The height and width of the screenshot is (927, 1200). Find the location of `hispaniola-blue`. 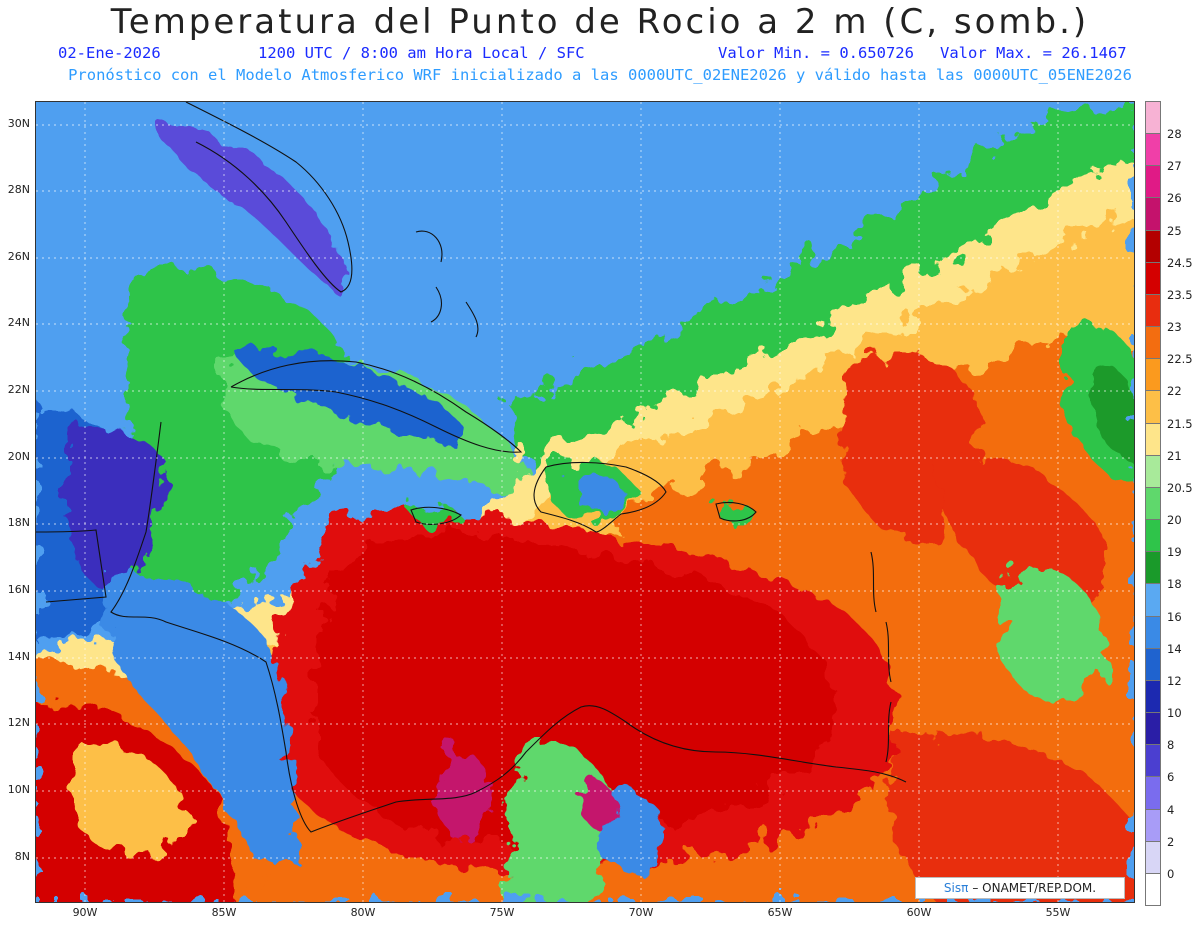

hispaniola-blue is located at coordinates (600, 492).